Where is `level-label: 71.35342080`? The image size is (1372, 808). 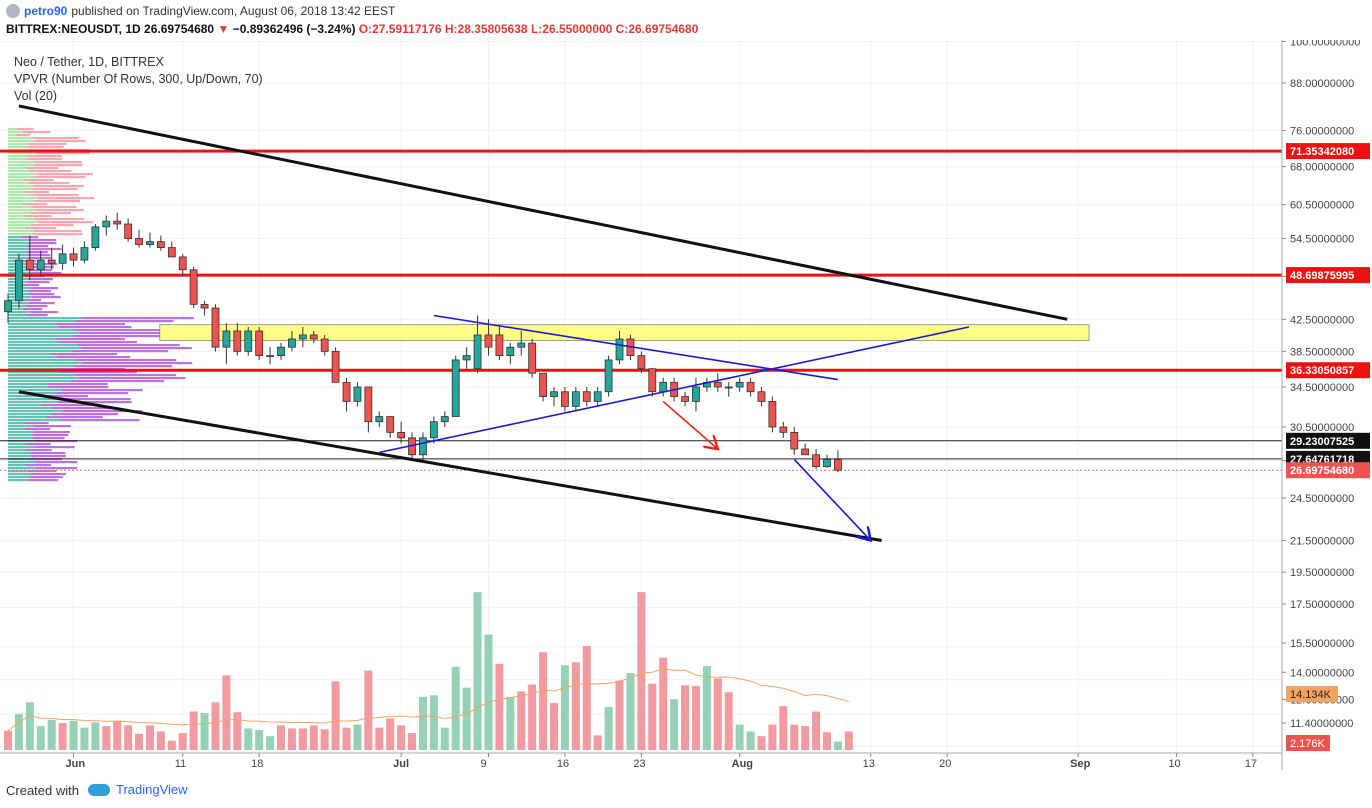 level-label: 71.35342080 is located at coordinates (1322, 152).